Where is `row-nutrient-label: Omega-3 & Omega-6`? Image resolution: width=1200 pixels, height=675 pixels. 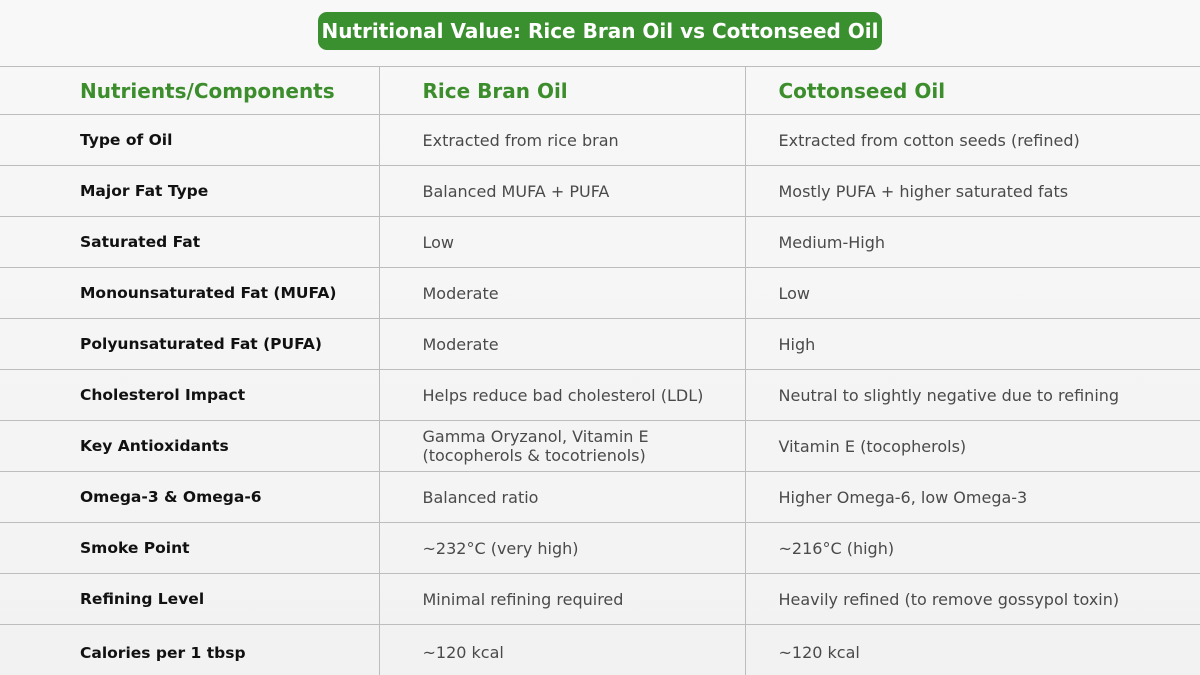
row-nutrient-label: Omega-3 & Omega-6 is located at coordinates (189, 497).